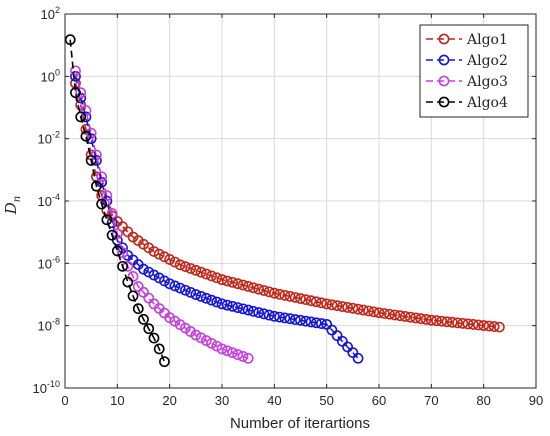  Describe the element at coordinates (49, 325) in the screenshot. I see `y-tick-label: 10⁻⁸` at that location.